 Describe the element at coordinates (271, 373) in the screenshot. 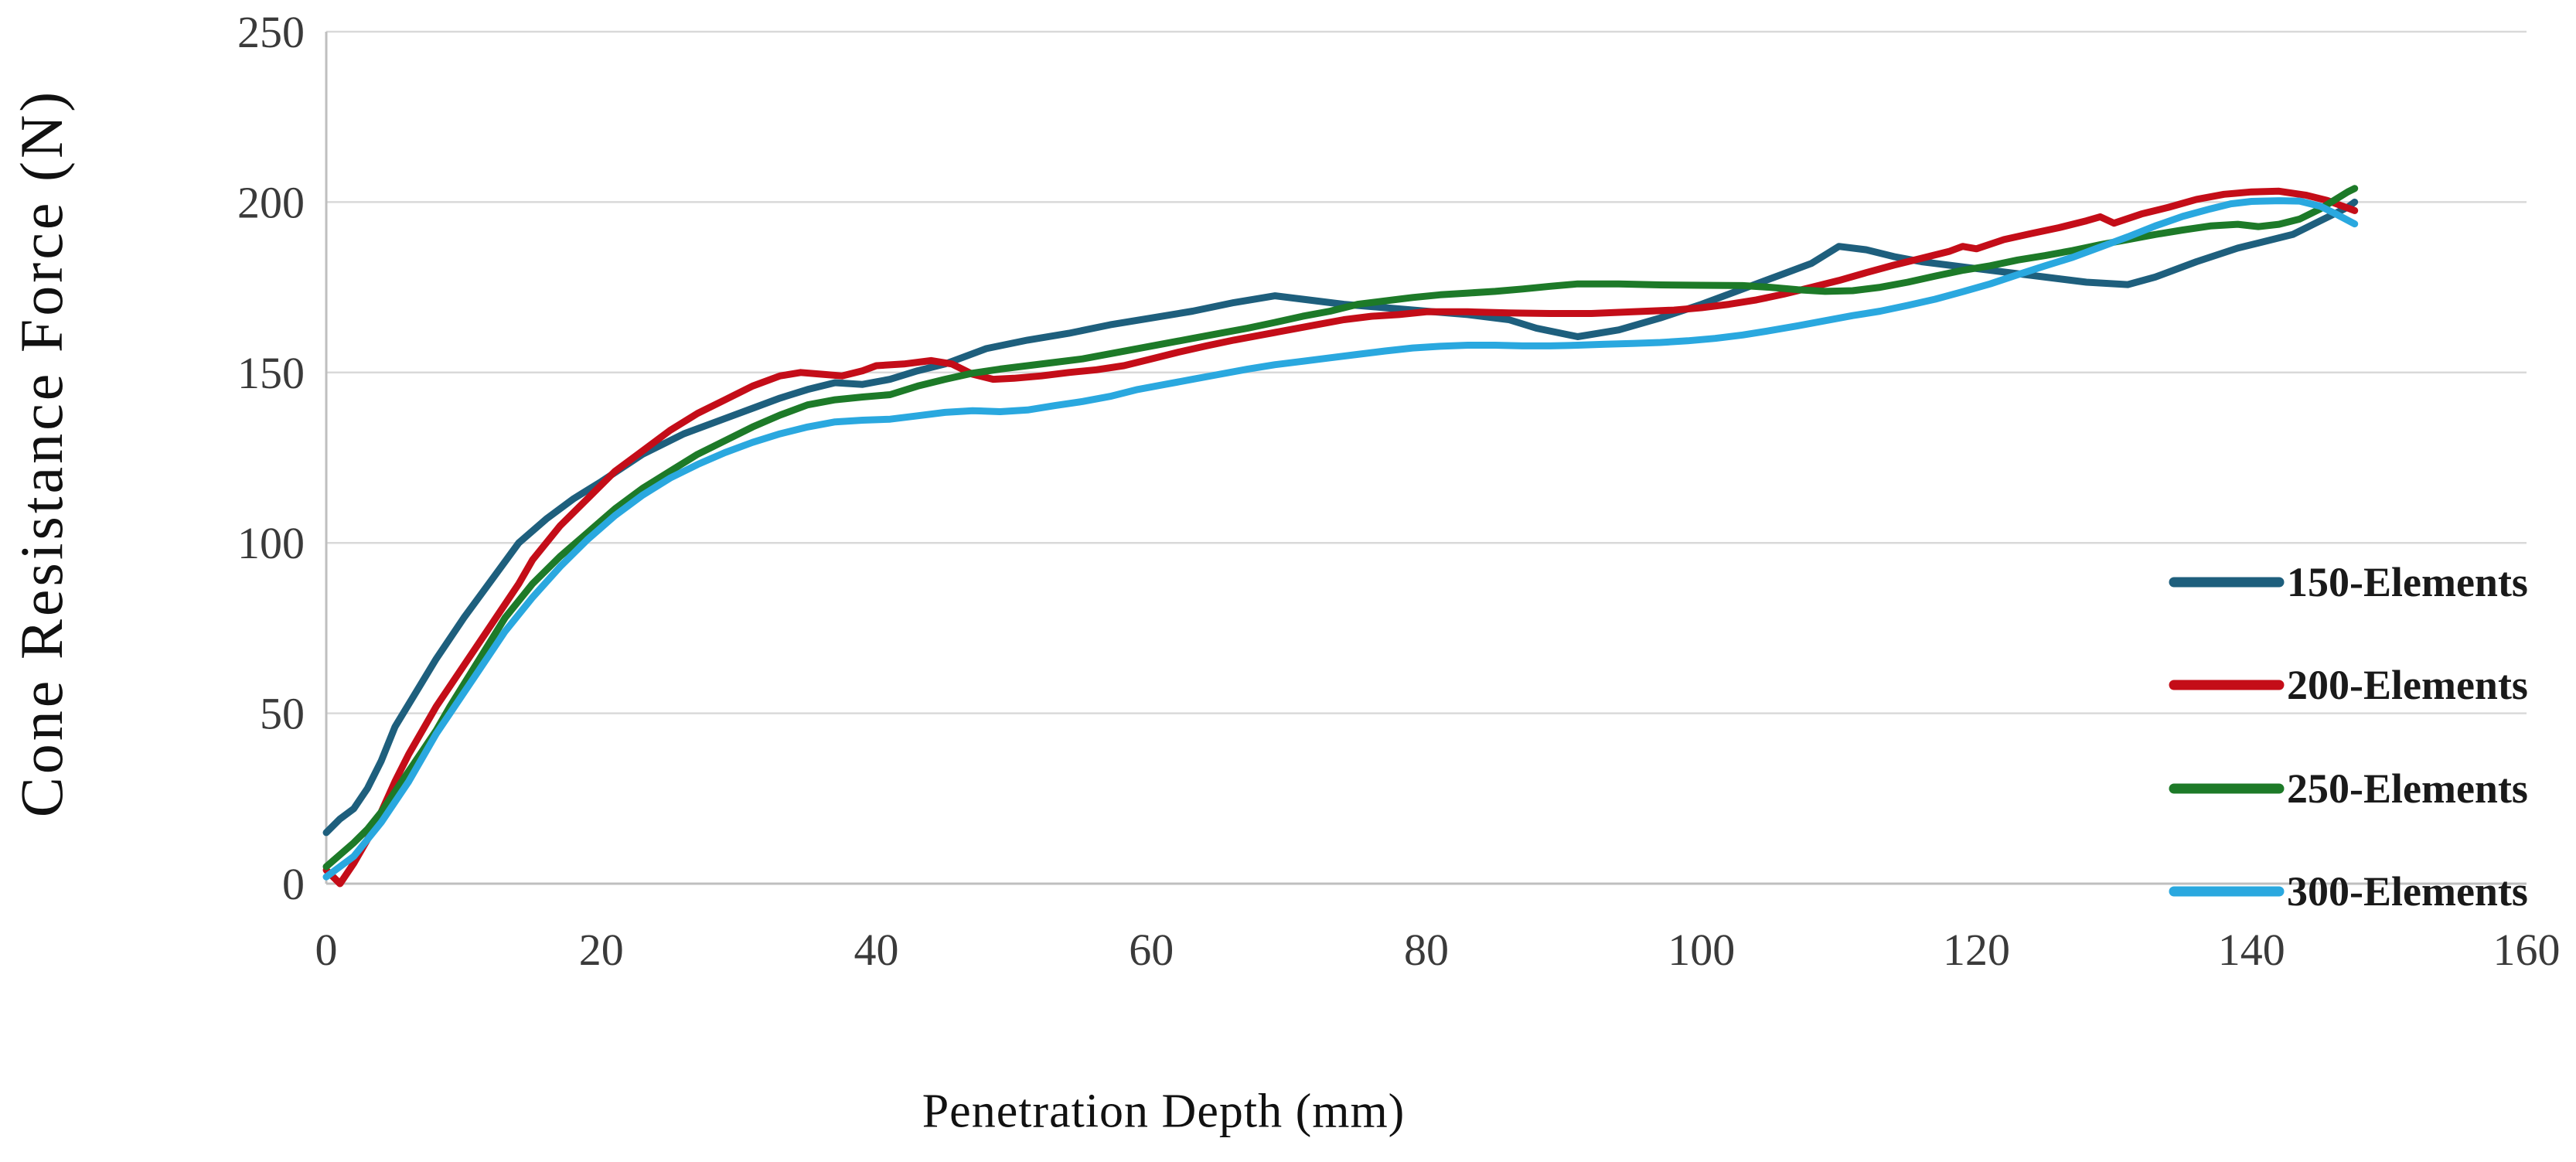

I see `y-tick-label-150: 150` at that location.